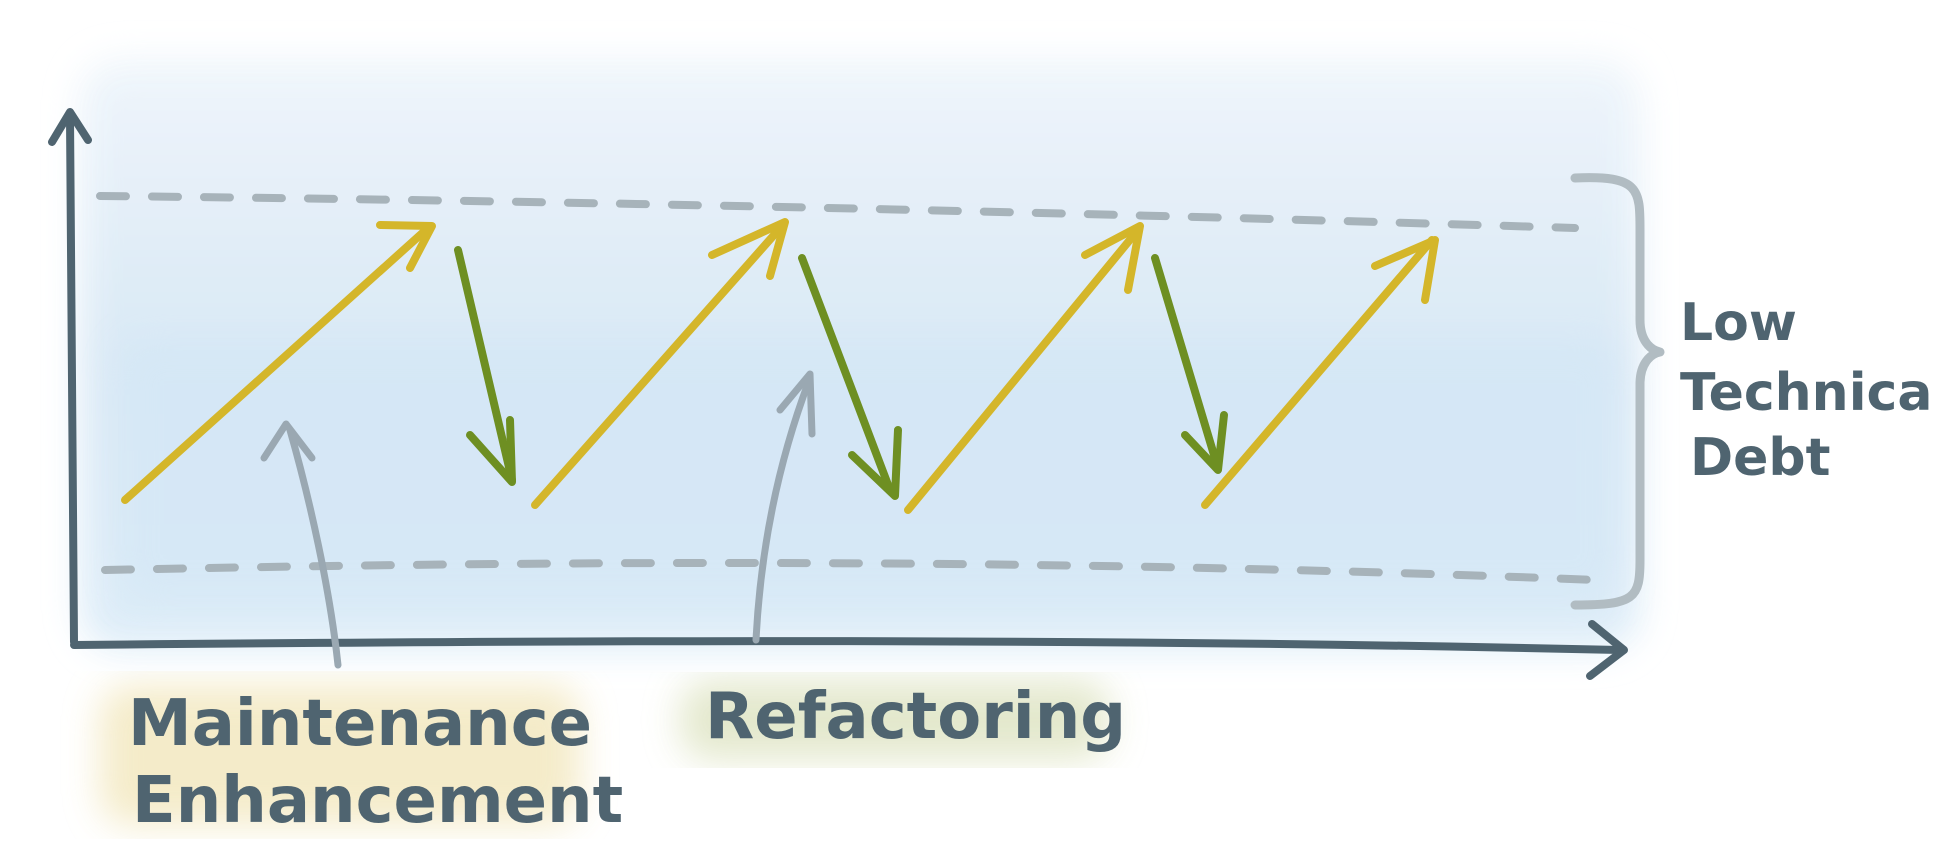 Image resolution: width=1934 pixels, height=868 pixels. Describe the element at coordinates (837, 212) in the screenshot. I see `upper-bound-line` at that location.